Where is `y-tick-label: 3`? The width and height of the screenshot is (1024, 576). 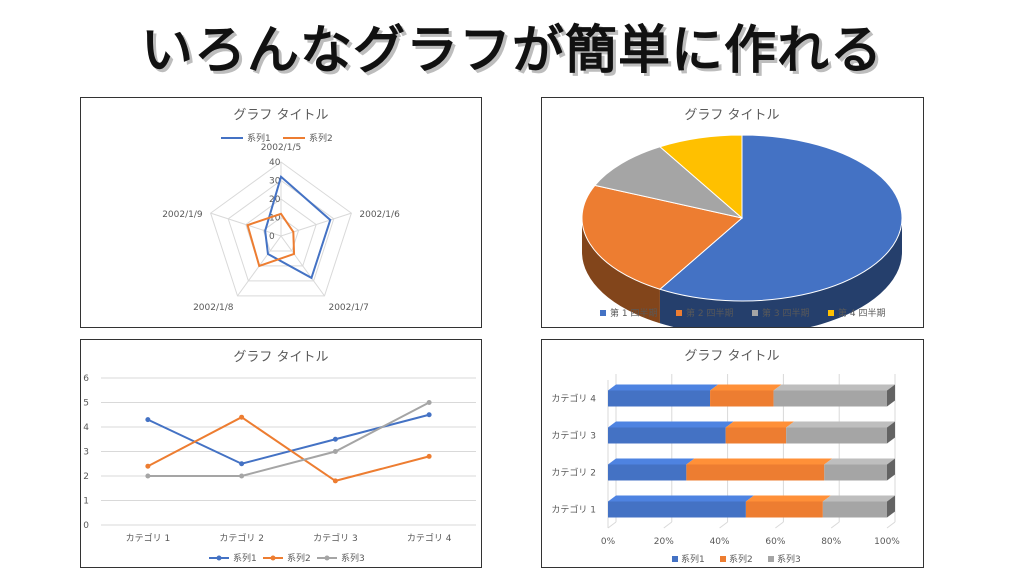 y-tick-label: 3 is located at coordinates (86, 453).